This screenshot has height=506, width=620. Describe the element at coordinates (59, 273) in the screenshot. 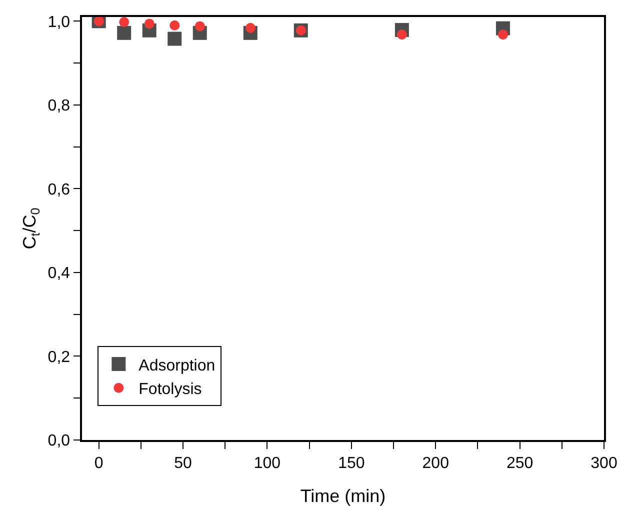

I see `y-tick-label: 0,4` at that location.